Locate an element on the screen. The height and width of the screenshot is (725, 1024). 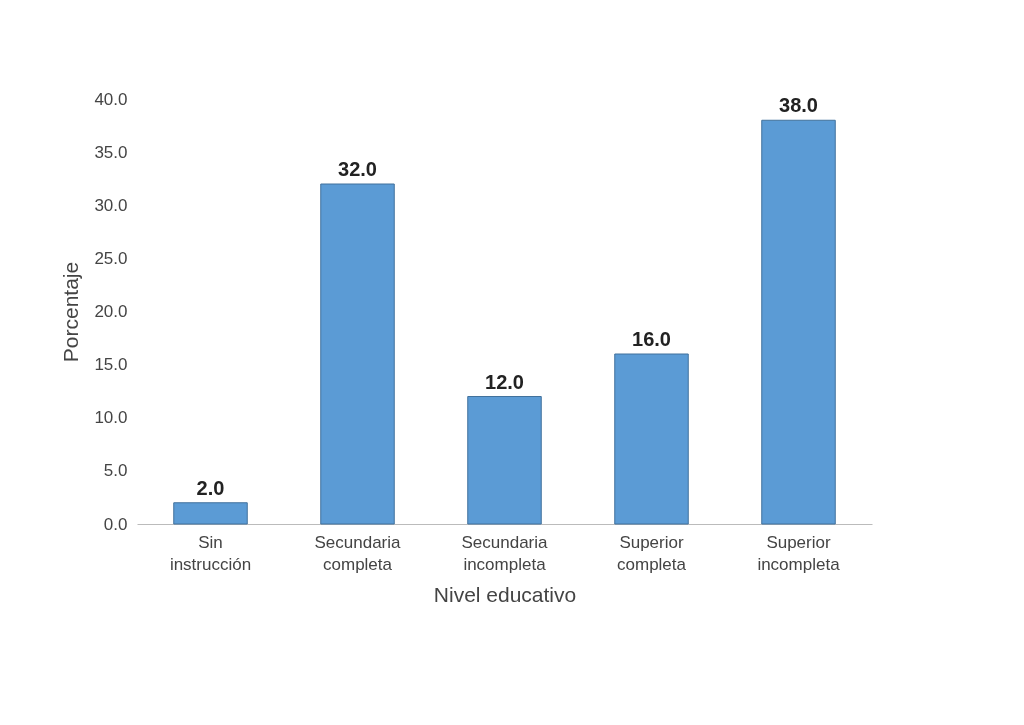
x-tick-label: Superior incompleta is located at coordinates (799, 553).